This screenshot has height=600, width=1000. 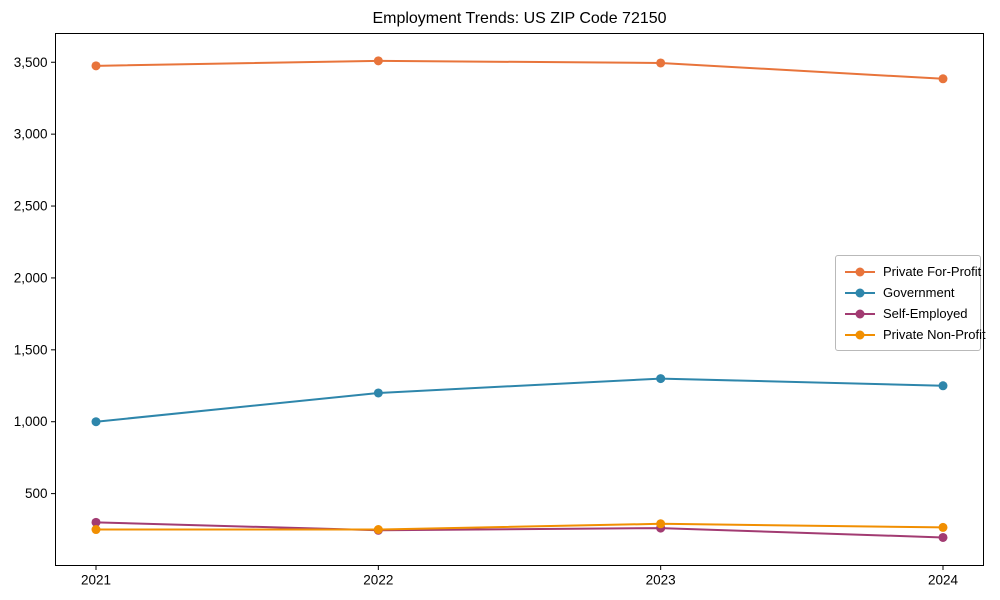 What do you see at coordinates (96, 580) in the screenshot?
I see `x-axis-tick-label: 2021` at bounding box center [96, 580].